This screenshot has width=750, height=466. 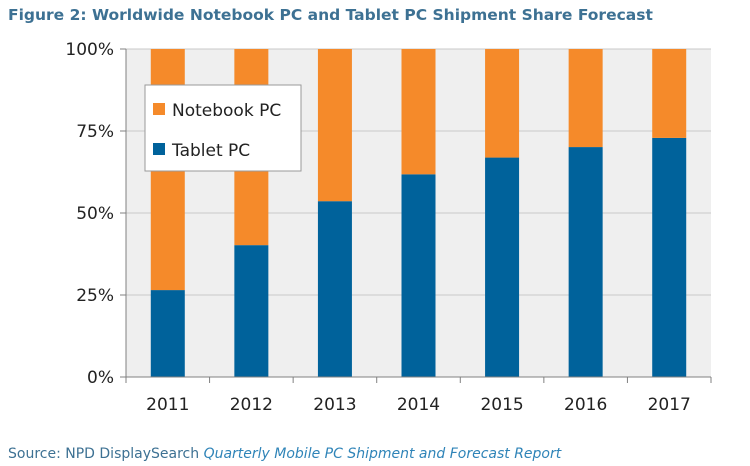 I want to click on y-tick-label: 50%, so click(x=95, y=214).